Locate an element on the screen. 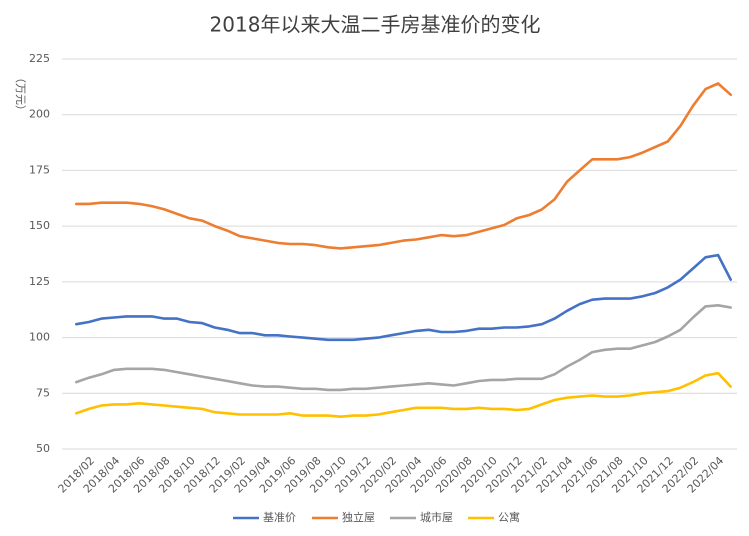  legend-label: 公寓 is located at coordinates (509, 517).